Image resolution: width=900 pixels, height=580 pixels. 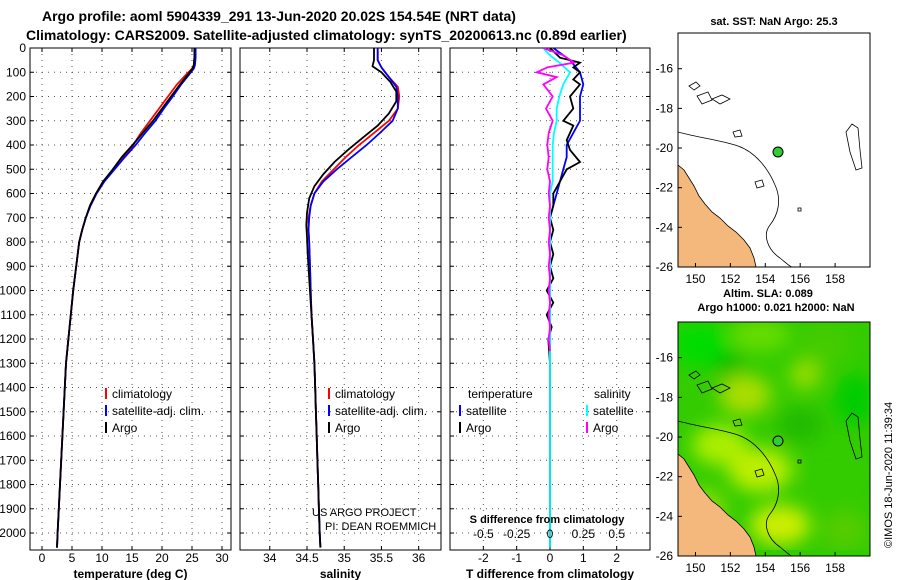 What do you see at coordinates (13, 291) in the screenshot?
I see `y-tick-label: 1000` at bounding box center [13, 291].